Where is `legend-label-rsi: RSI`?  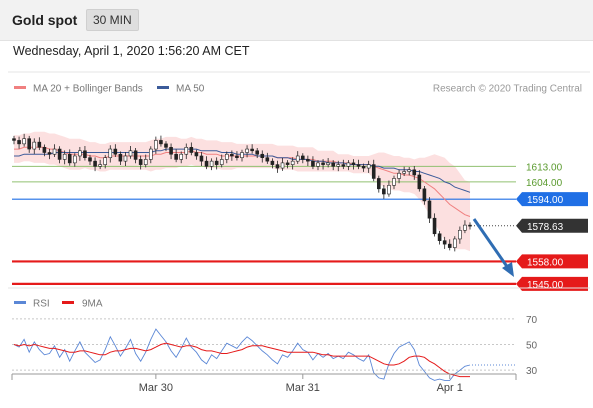 legend-label-rsi: RSI is located at coordinates (41, 304).